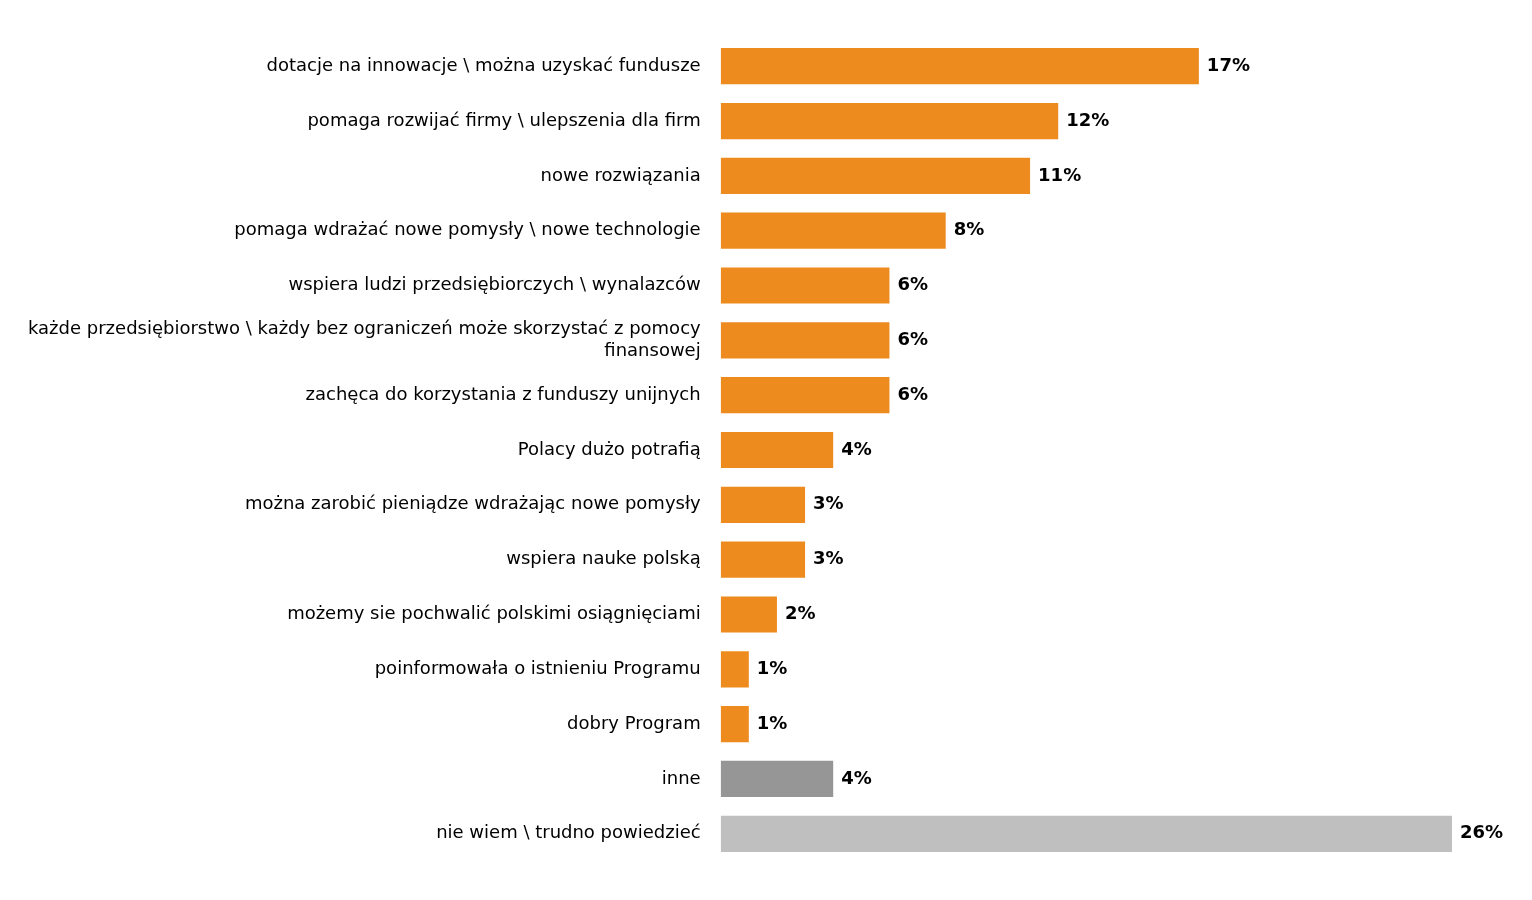 This screenshot has height=900, width=1532. What do you see at coordinates (504, 119) in the screenshot?
I see `y-tick-label: pomaga rozwijać firmy \ ulepszenia dla firm` at bounding box center [504, 119].